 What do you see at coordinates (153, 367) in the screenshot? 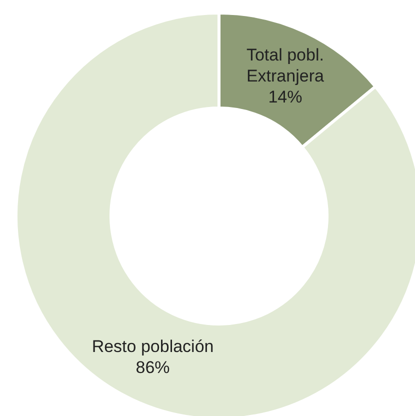
I see `data-label: 86%` at bounding box center [153, 367].